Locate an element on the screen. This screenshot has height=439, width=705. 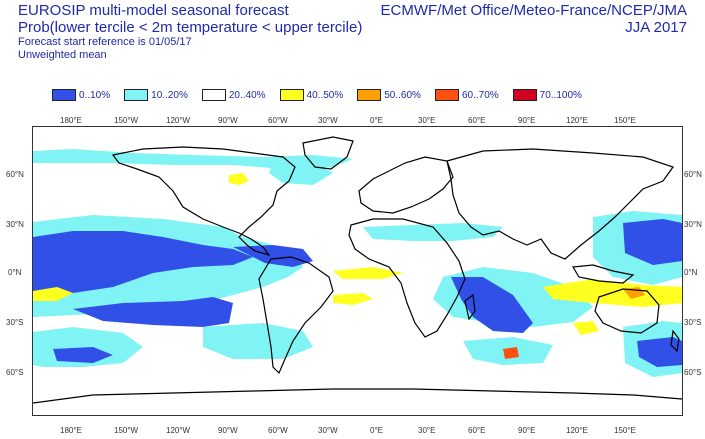
legend-label: 40..50% is located at coordinates (325, 95).